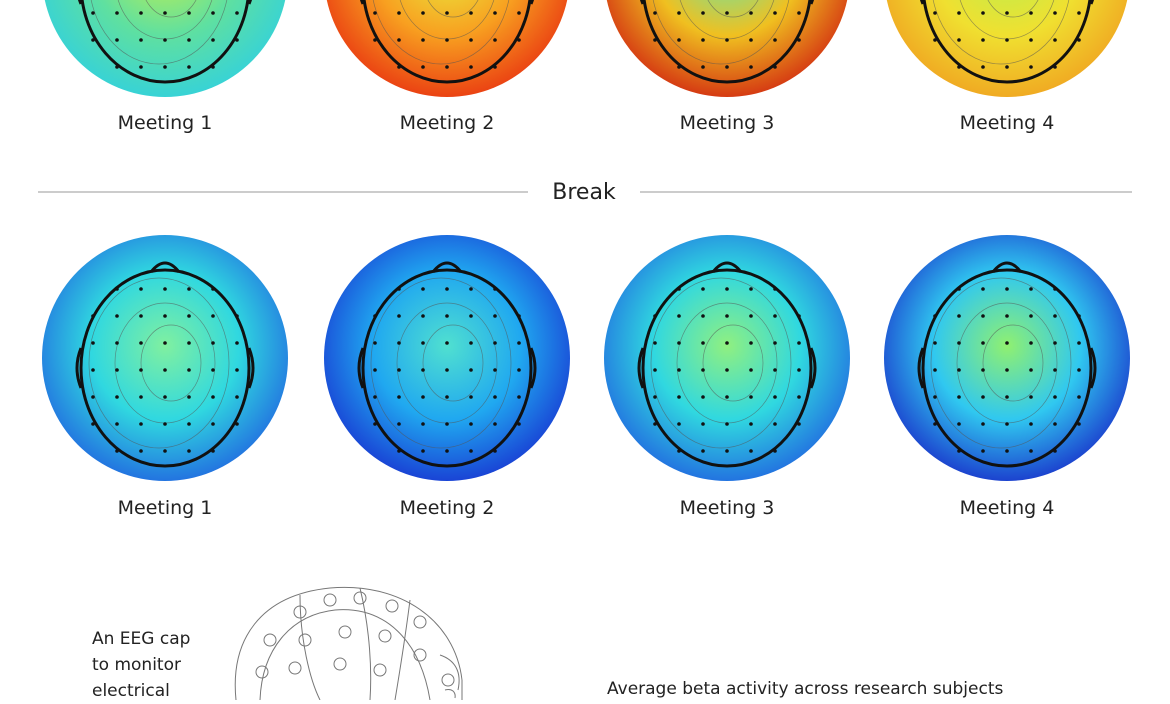 The width and height of the screenshot is (1170, 704). Describe the element at coordinates (141, 639) in the screenshot. I see `cap-note: An EEG cap` at that location.